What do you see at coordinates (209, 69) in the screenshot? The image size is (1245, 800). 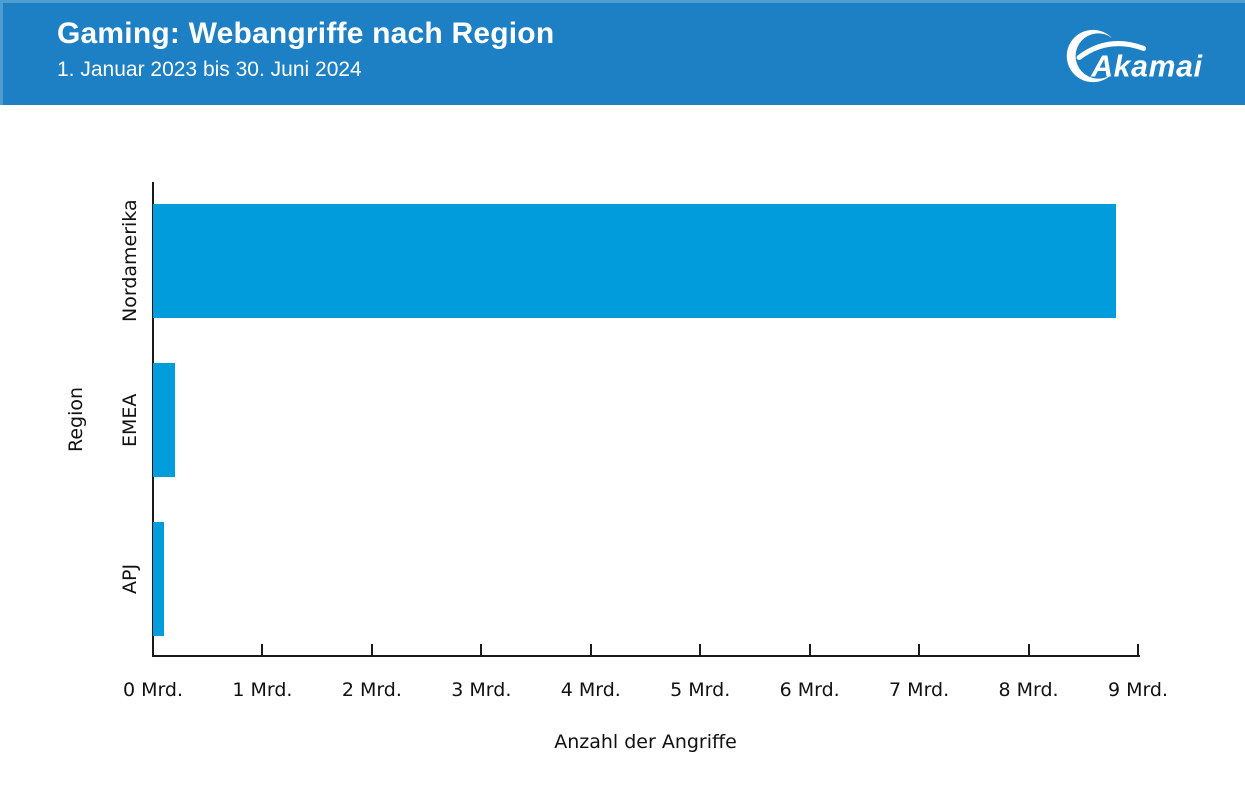 I see `chart-subtitle: 1. Januar 2023 bis 30. Juni 2024` at bounding box center [209, 69].